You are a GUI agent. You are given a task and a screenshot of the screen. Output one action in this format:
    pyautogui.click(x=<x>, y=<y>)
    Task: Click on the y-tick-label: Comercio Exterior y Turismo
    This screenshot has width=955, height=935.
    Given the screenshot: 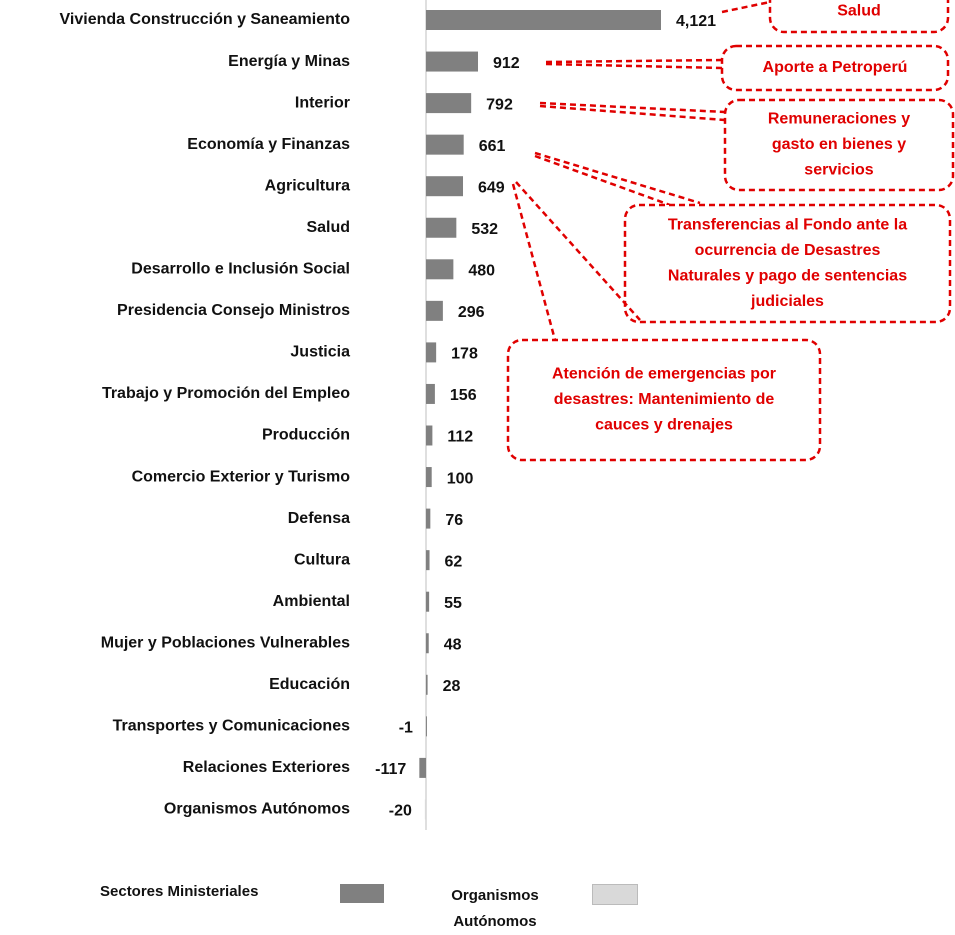 What is the action you would take?
    pyautogui.click(x=241, y=476)
    